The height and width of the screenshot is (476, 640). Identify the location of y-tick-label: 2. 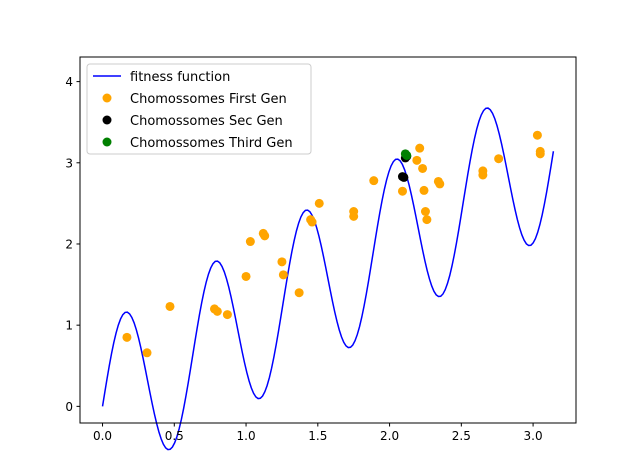
(69, 244).